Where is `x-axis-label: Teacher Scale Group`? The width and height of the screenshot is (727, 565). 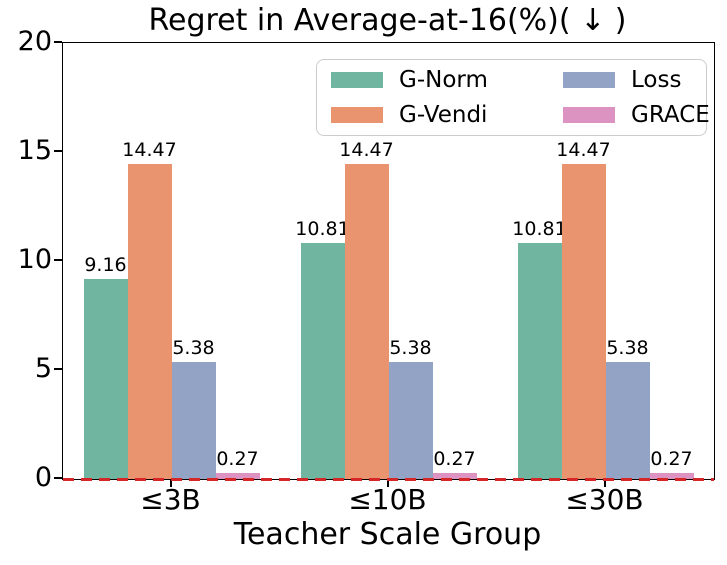 x-axis-label: Teacher Scale Group is located at coordinates (387, 534).